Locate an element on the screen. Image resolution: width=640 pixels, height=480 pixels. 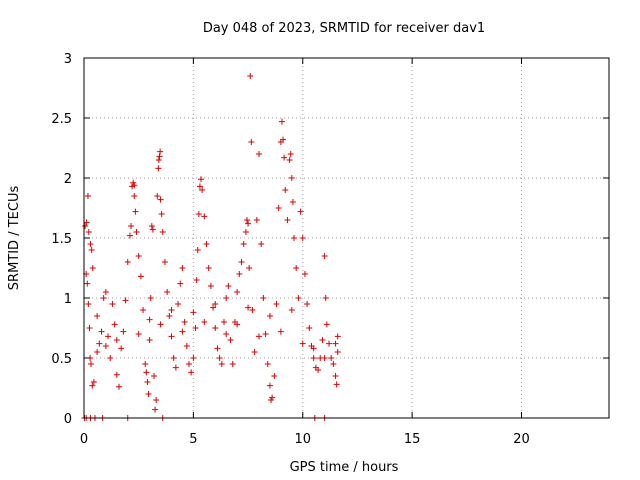
y-tick-label: 2.5 is located at coordinates (61, 119).